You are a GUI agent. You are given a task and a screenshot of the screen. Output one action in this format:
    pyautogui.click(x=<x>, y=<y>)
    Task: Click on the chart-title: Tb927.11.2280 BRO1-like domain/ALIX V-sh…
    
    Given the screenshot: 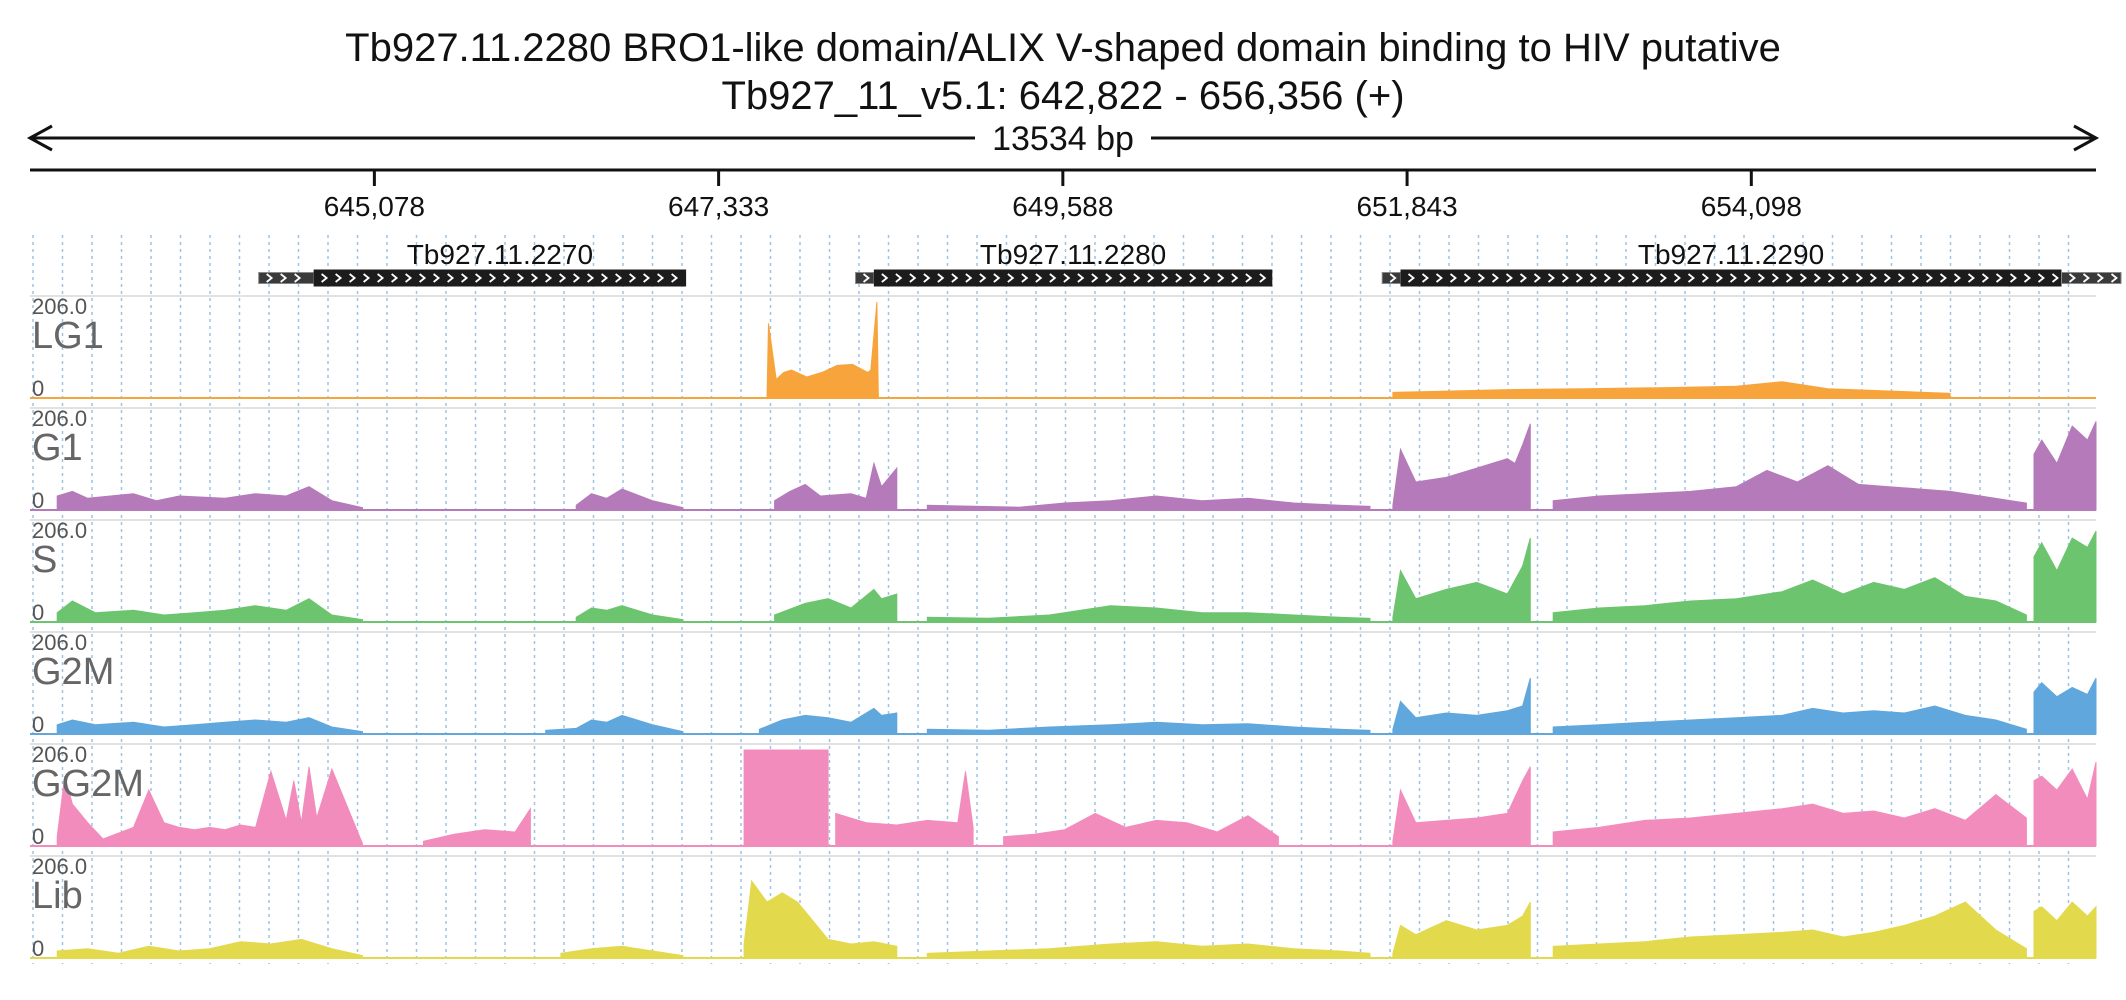 What is the action you would take?
    pyautogui.click(x=1063, y=48)
    